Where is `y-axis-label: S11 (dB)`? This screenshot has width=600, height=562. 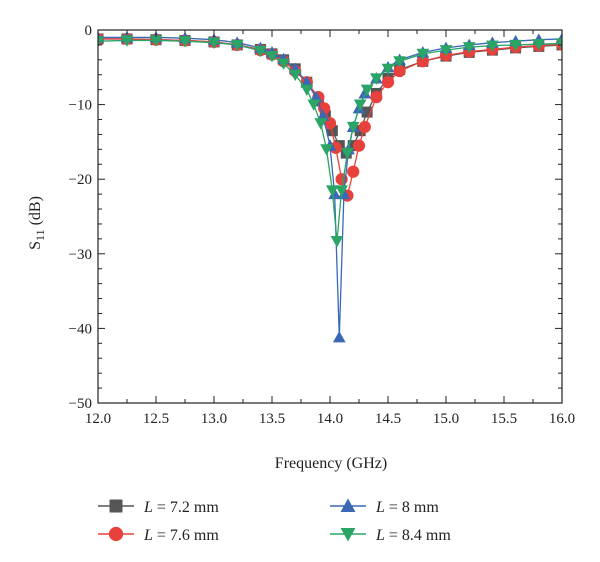 y-axis-label: S11 (dB) is located at coordinates (37, 223).